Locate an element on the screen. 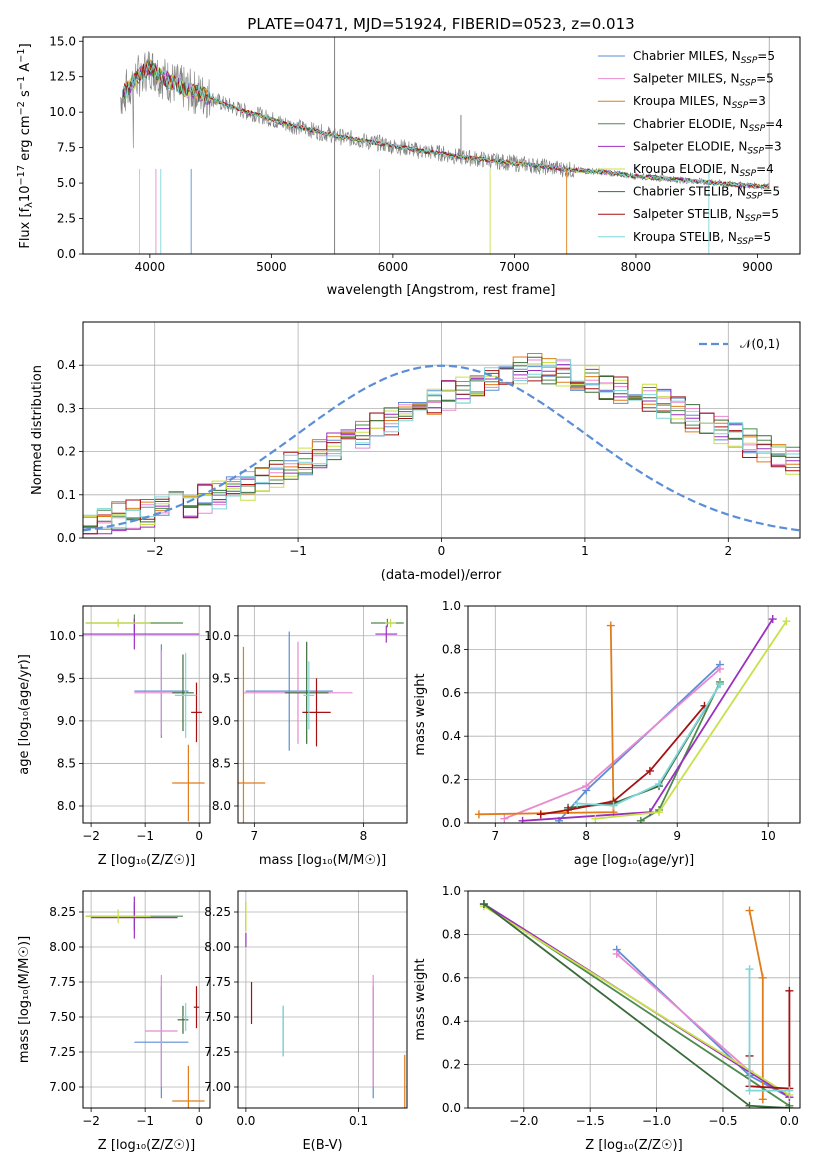 This screenshot has height=1170, width=819. age-vs-z-xtick-label: 0 is located at coordinates (199, 836).